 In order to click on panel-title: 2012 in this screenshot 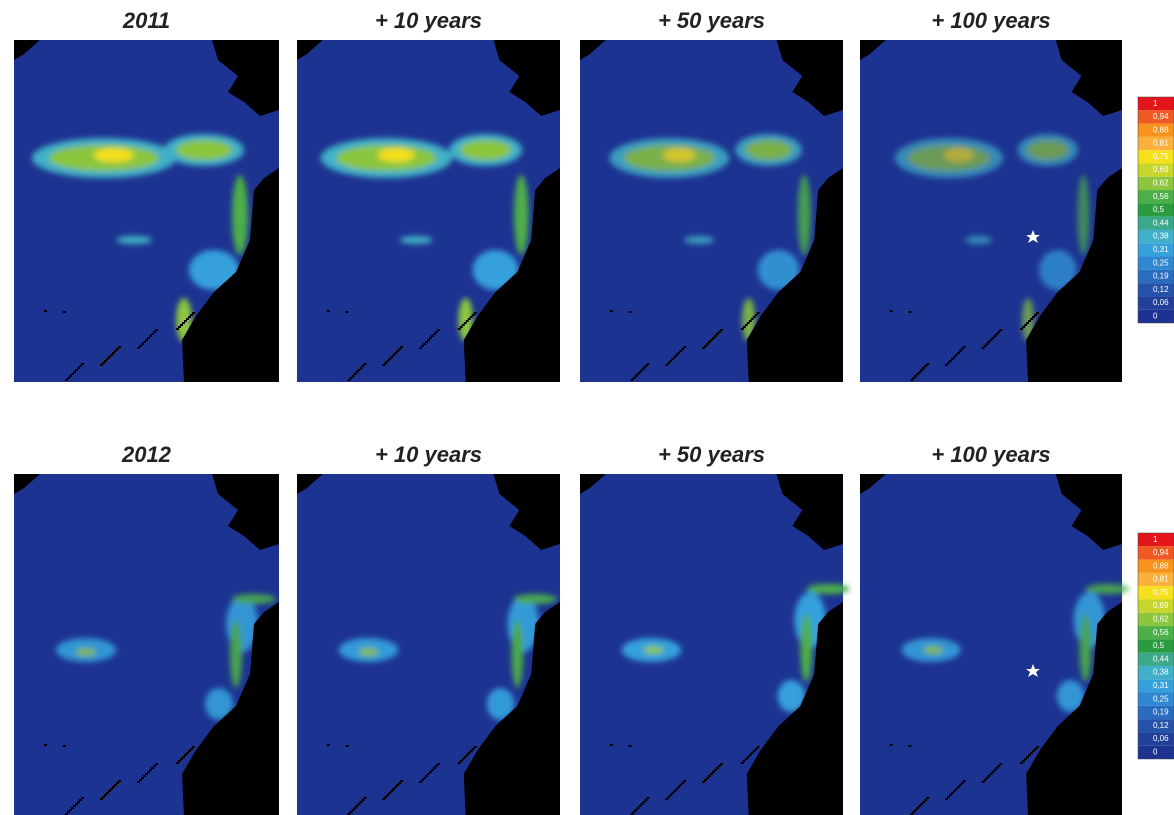, I will do `click(146, 454)`.